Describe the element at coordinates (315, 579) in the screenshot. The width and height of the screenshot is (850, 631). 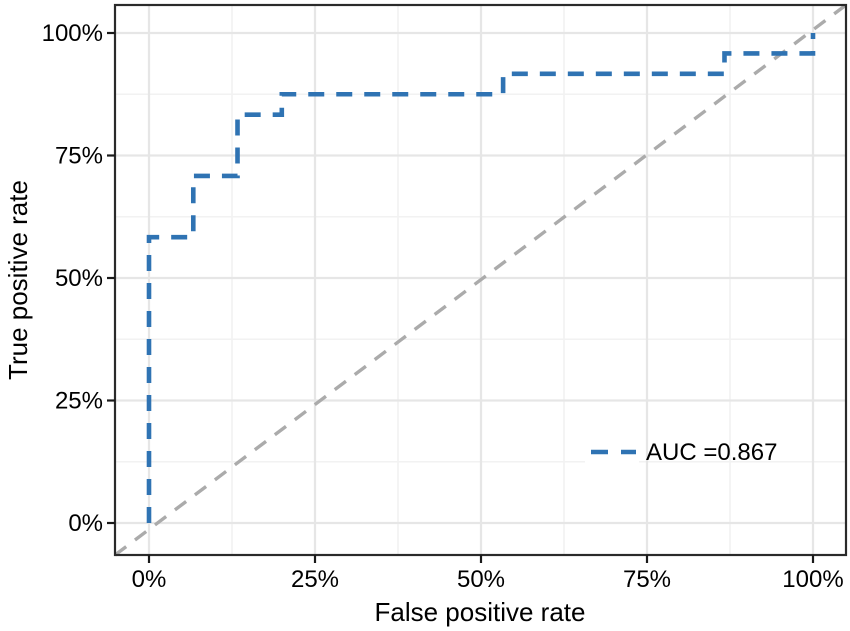
I see `x-tick-label: 25%` at that location.